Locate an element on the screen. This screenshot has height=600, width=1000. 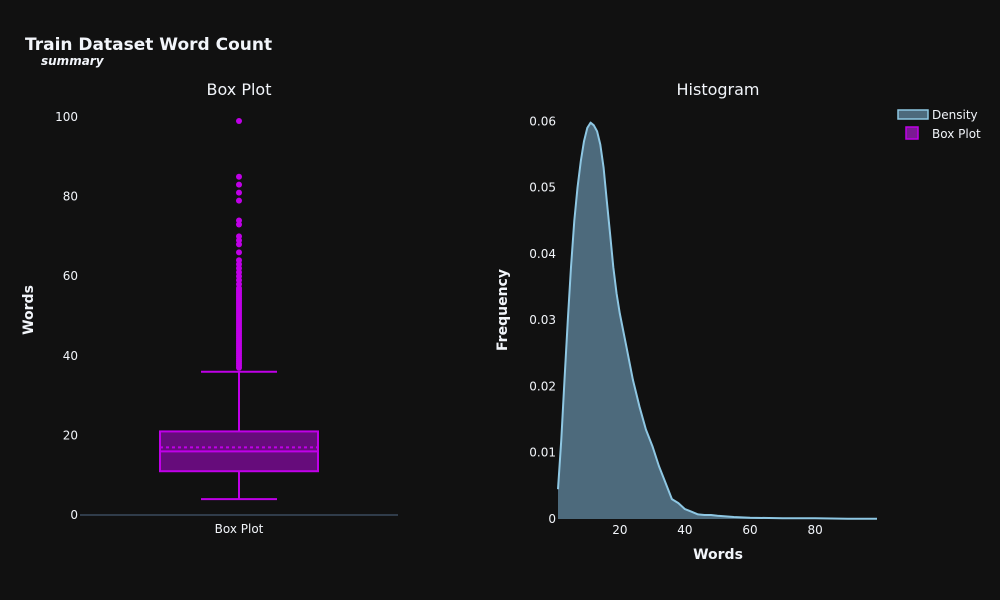
legend-label-box-plot: Box Plot is located at coordinates (956, 134).